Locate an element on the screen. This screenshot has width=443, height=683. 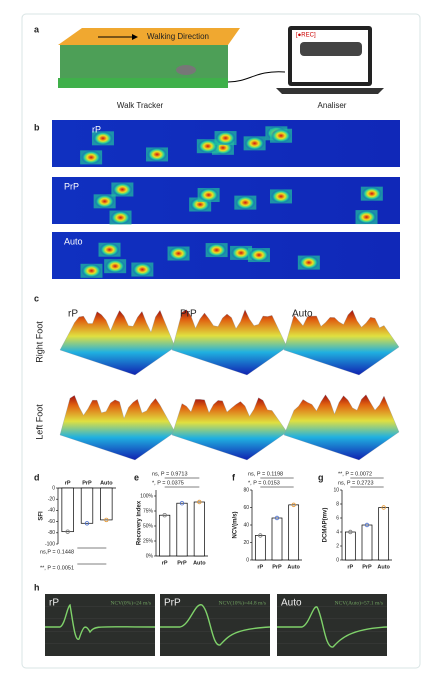
y-tick-label: 8 is located at coordinates (337, 504).